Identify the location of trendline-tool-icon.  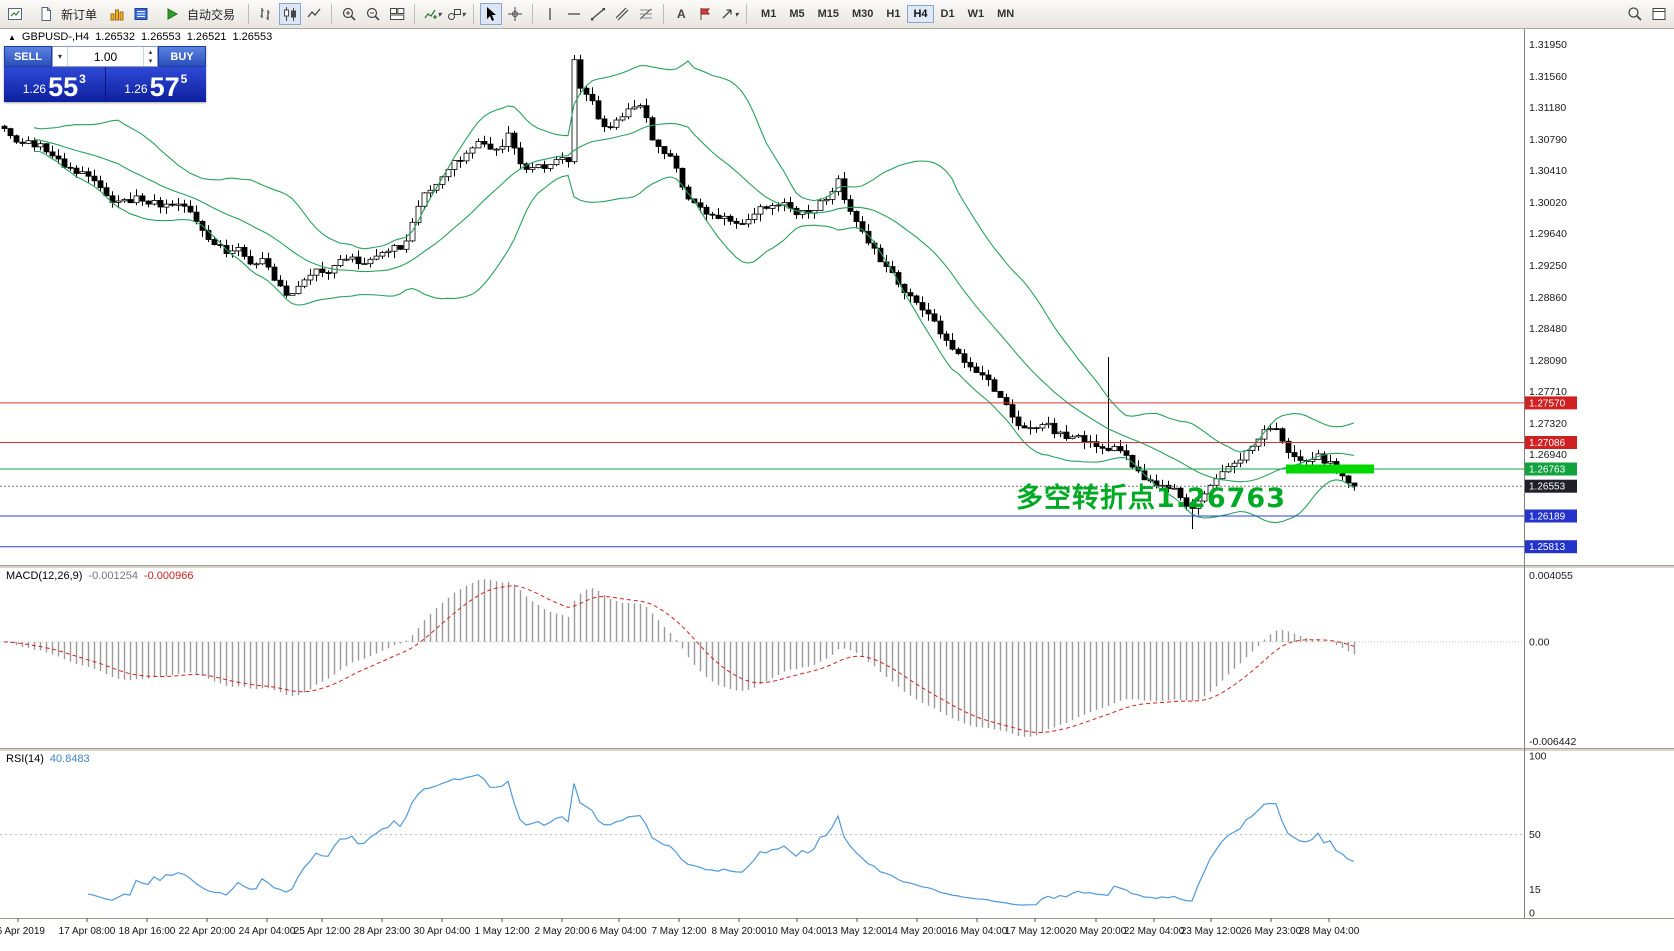
(598, 14).